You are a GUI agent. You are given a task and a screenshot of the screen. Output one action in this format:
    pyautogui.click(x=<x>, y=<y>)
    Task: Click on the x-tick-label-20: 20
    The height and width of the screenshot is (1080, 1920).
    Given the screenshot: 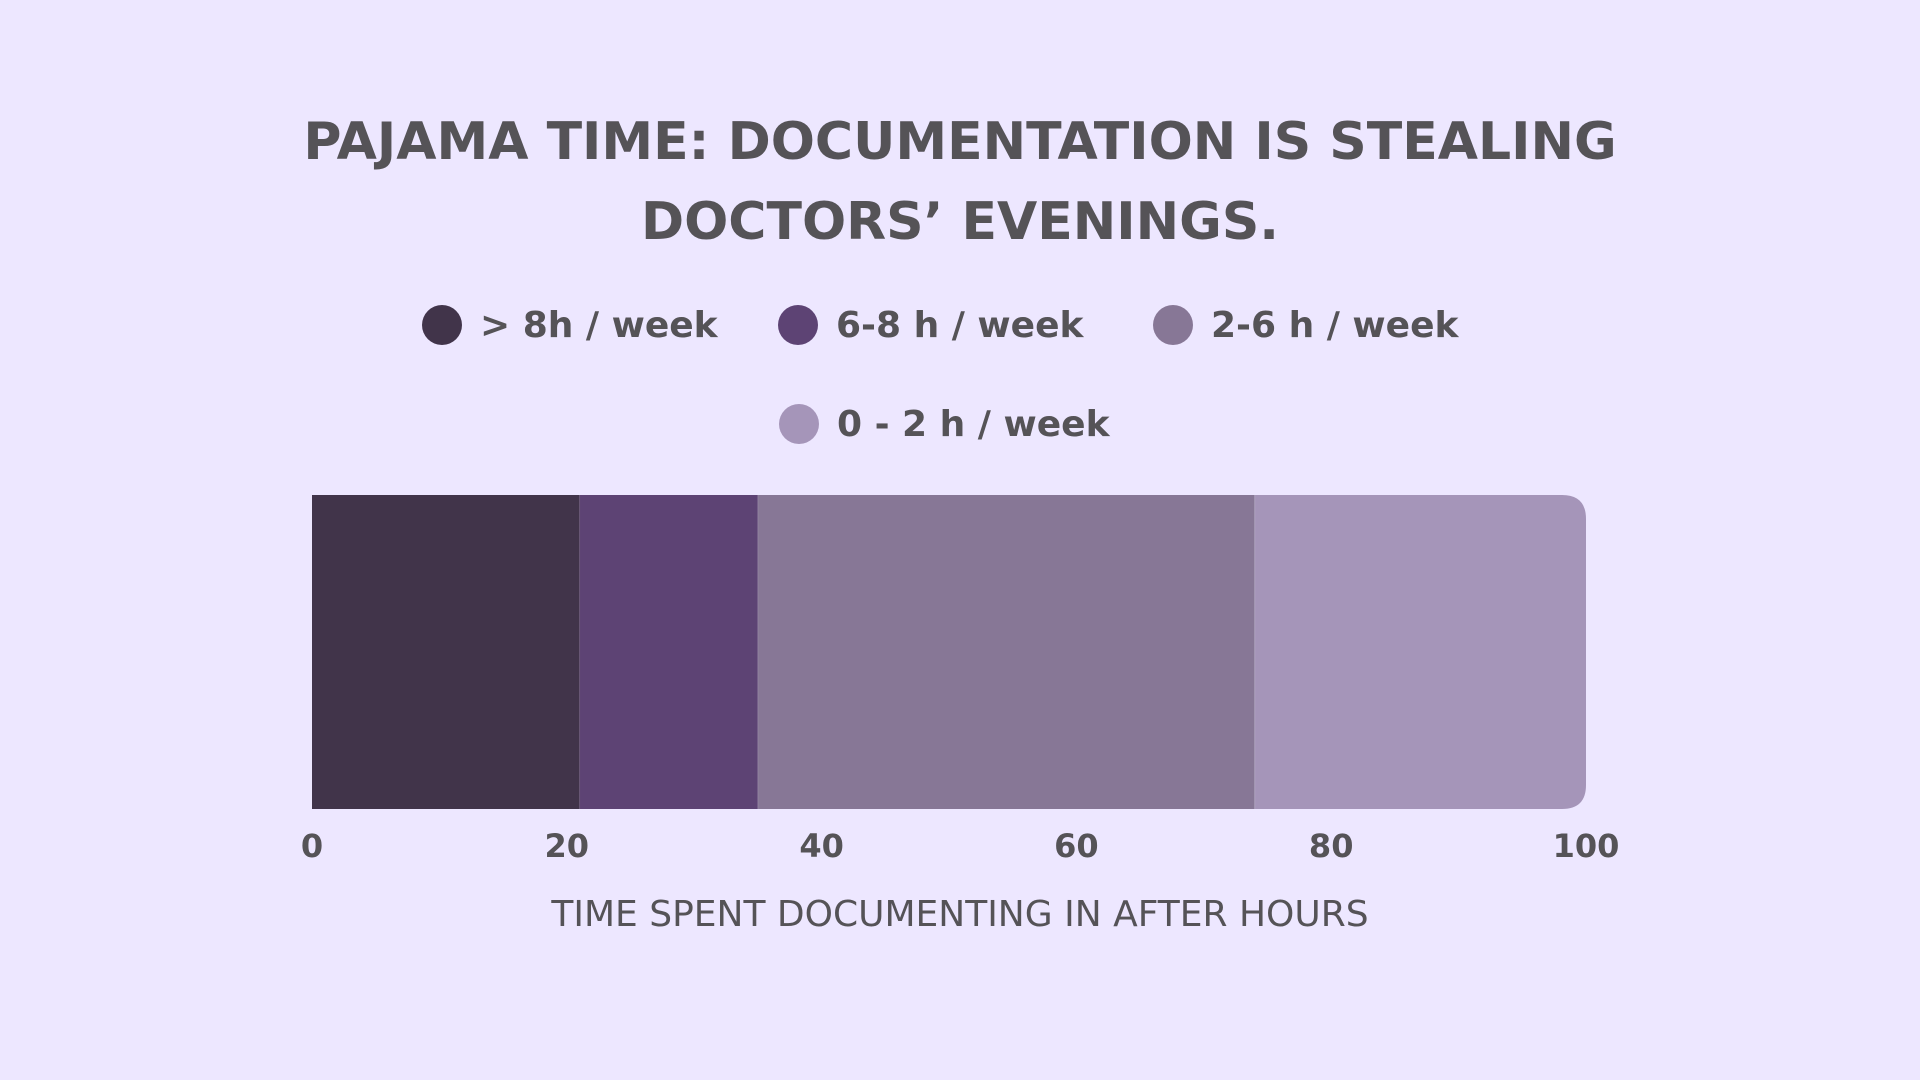 What is the action you would take?
    pyautogui.click(x=567, y=846)
    